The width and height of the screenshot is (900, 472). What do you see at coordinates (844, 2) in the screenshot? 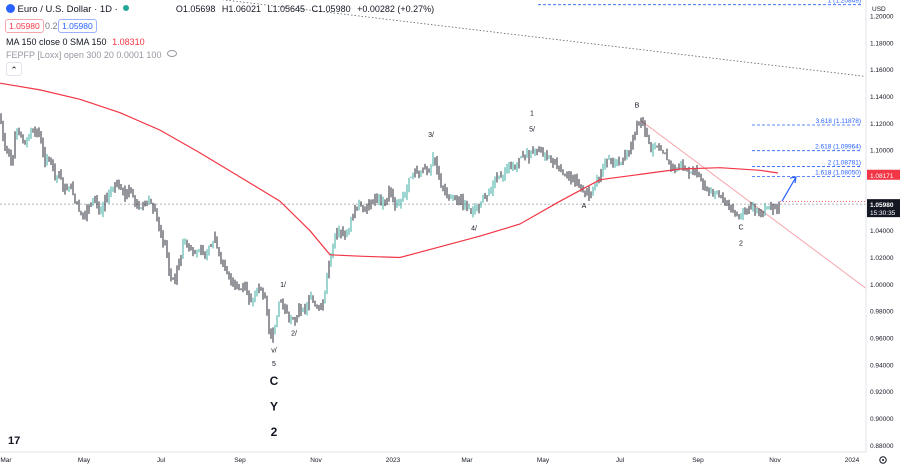
I see `fib-level-label: 1 (1.20849)` at bounding box center [844, 2].